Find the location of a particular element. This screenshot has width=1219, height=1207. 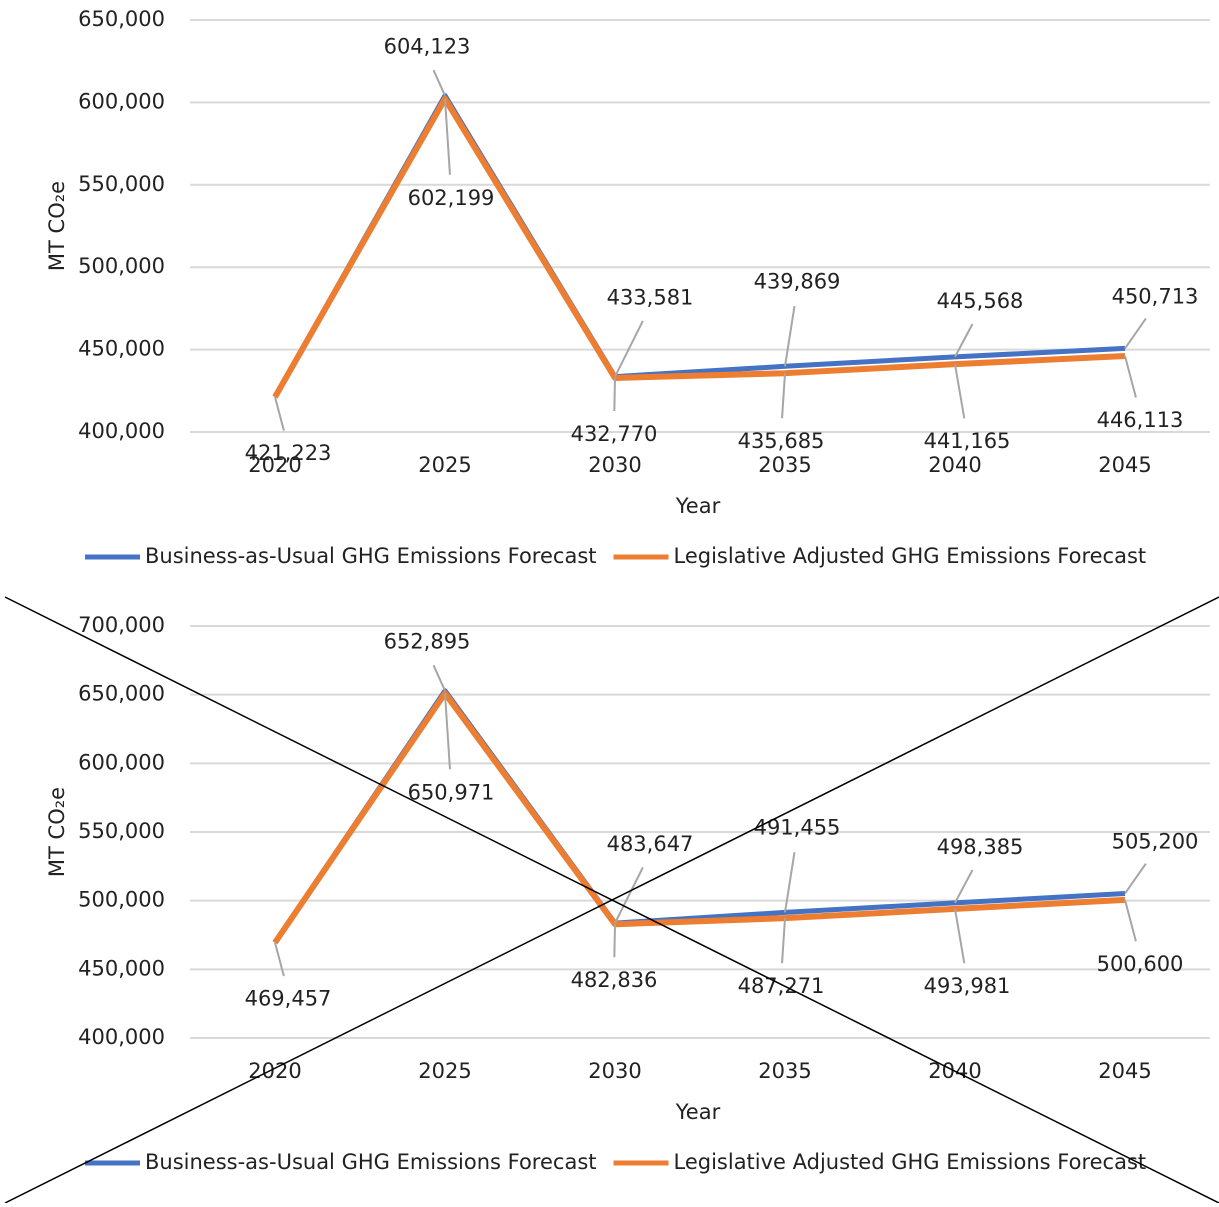

data-label: 493,981 is located at coordinates (967, 986).